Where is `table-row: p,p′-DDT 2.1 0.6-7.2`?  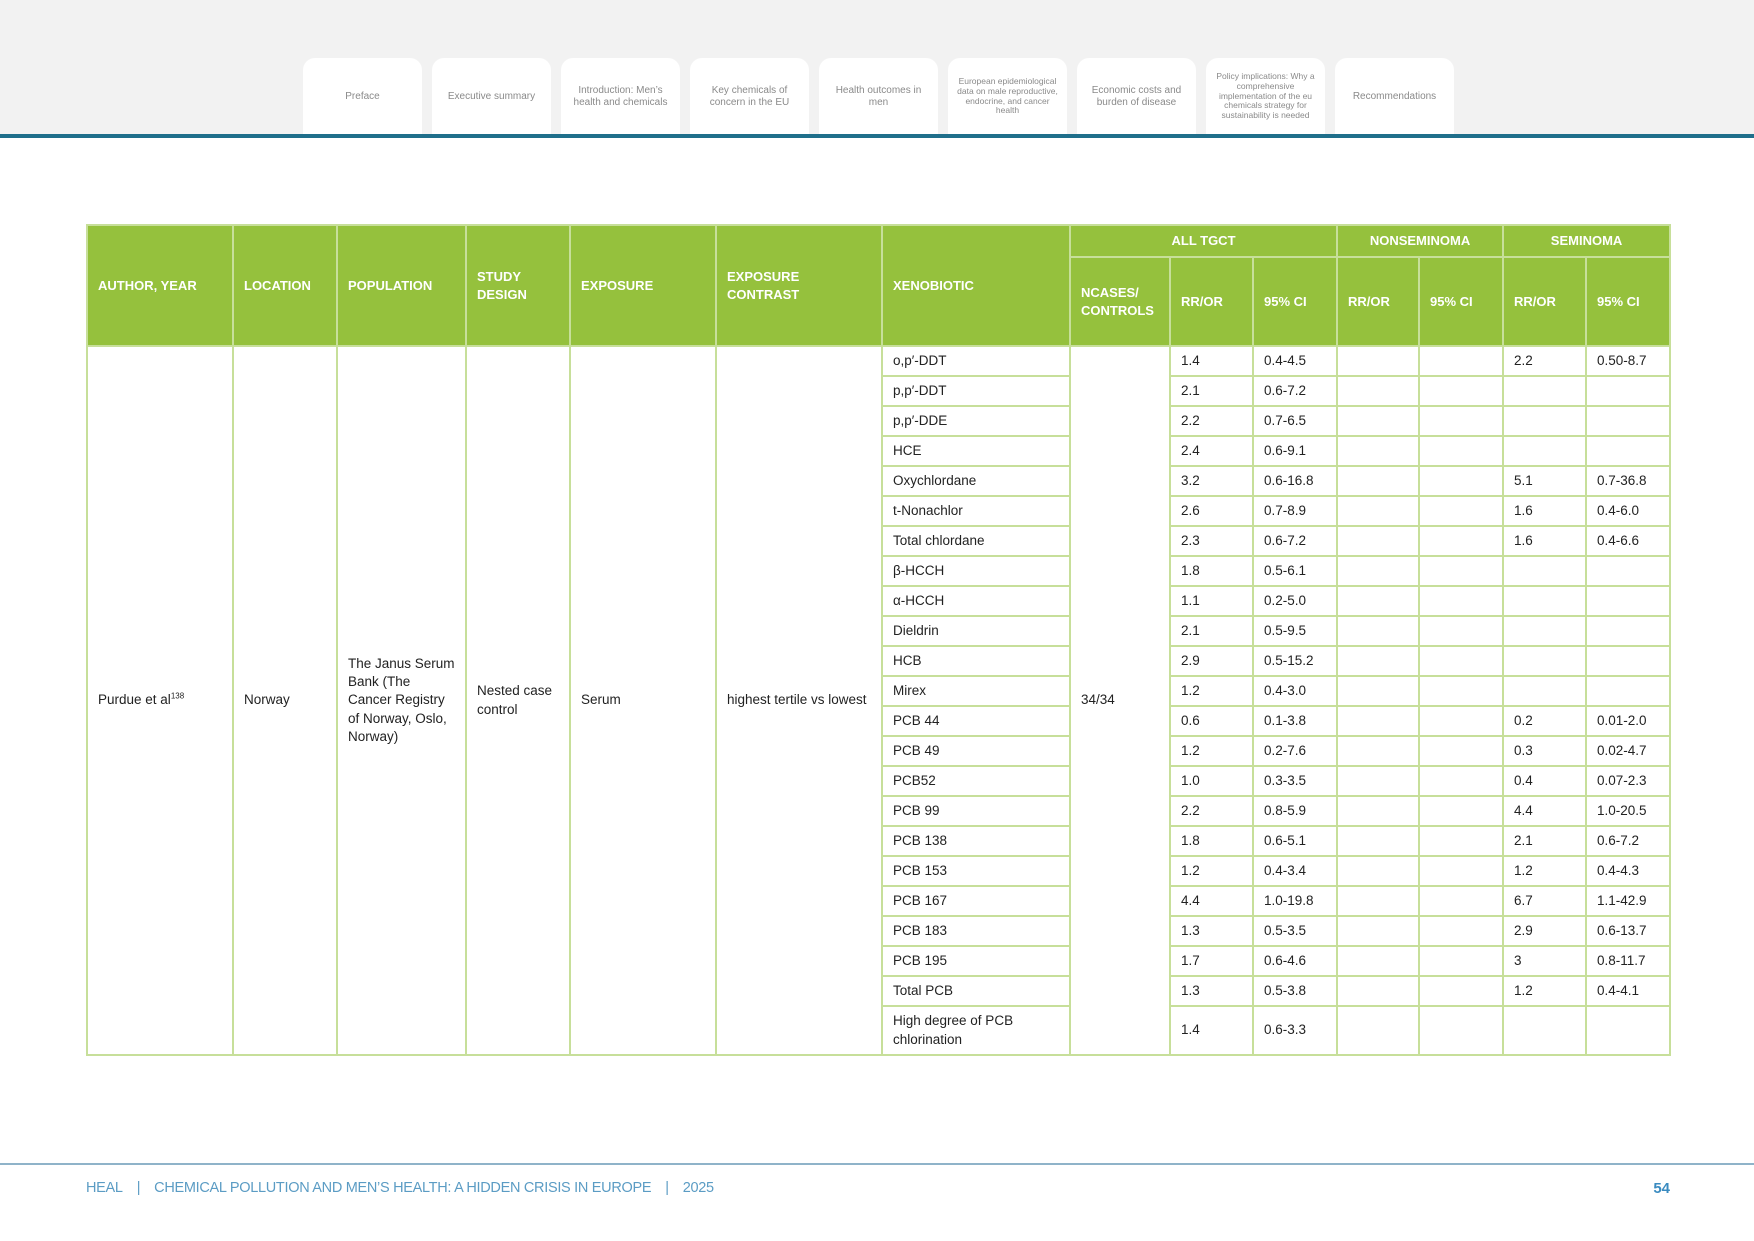 table-row: p,p′-DDT 2.1 0.6-7.2 is located at coordinates (879, 391).